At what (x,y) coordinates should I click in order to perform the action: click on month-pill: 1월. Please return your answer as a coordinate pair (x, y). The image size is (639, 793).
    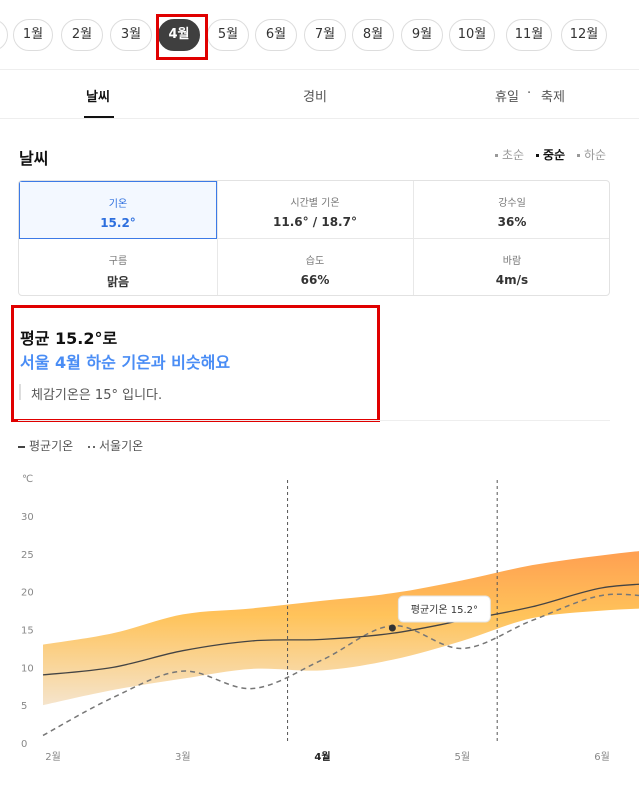
    Looking at the image, I should click on (33, 35).